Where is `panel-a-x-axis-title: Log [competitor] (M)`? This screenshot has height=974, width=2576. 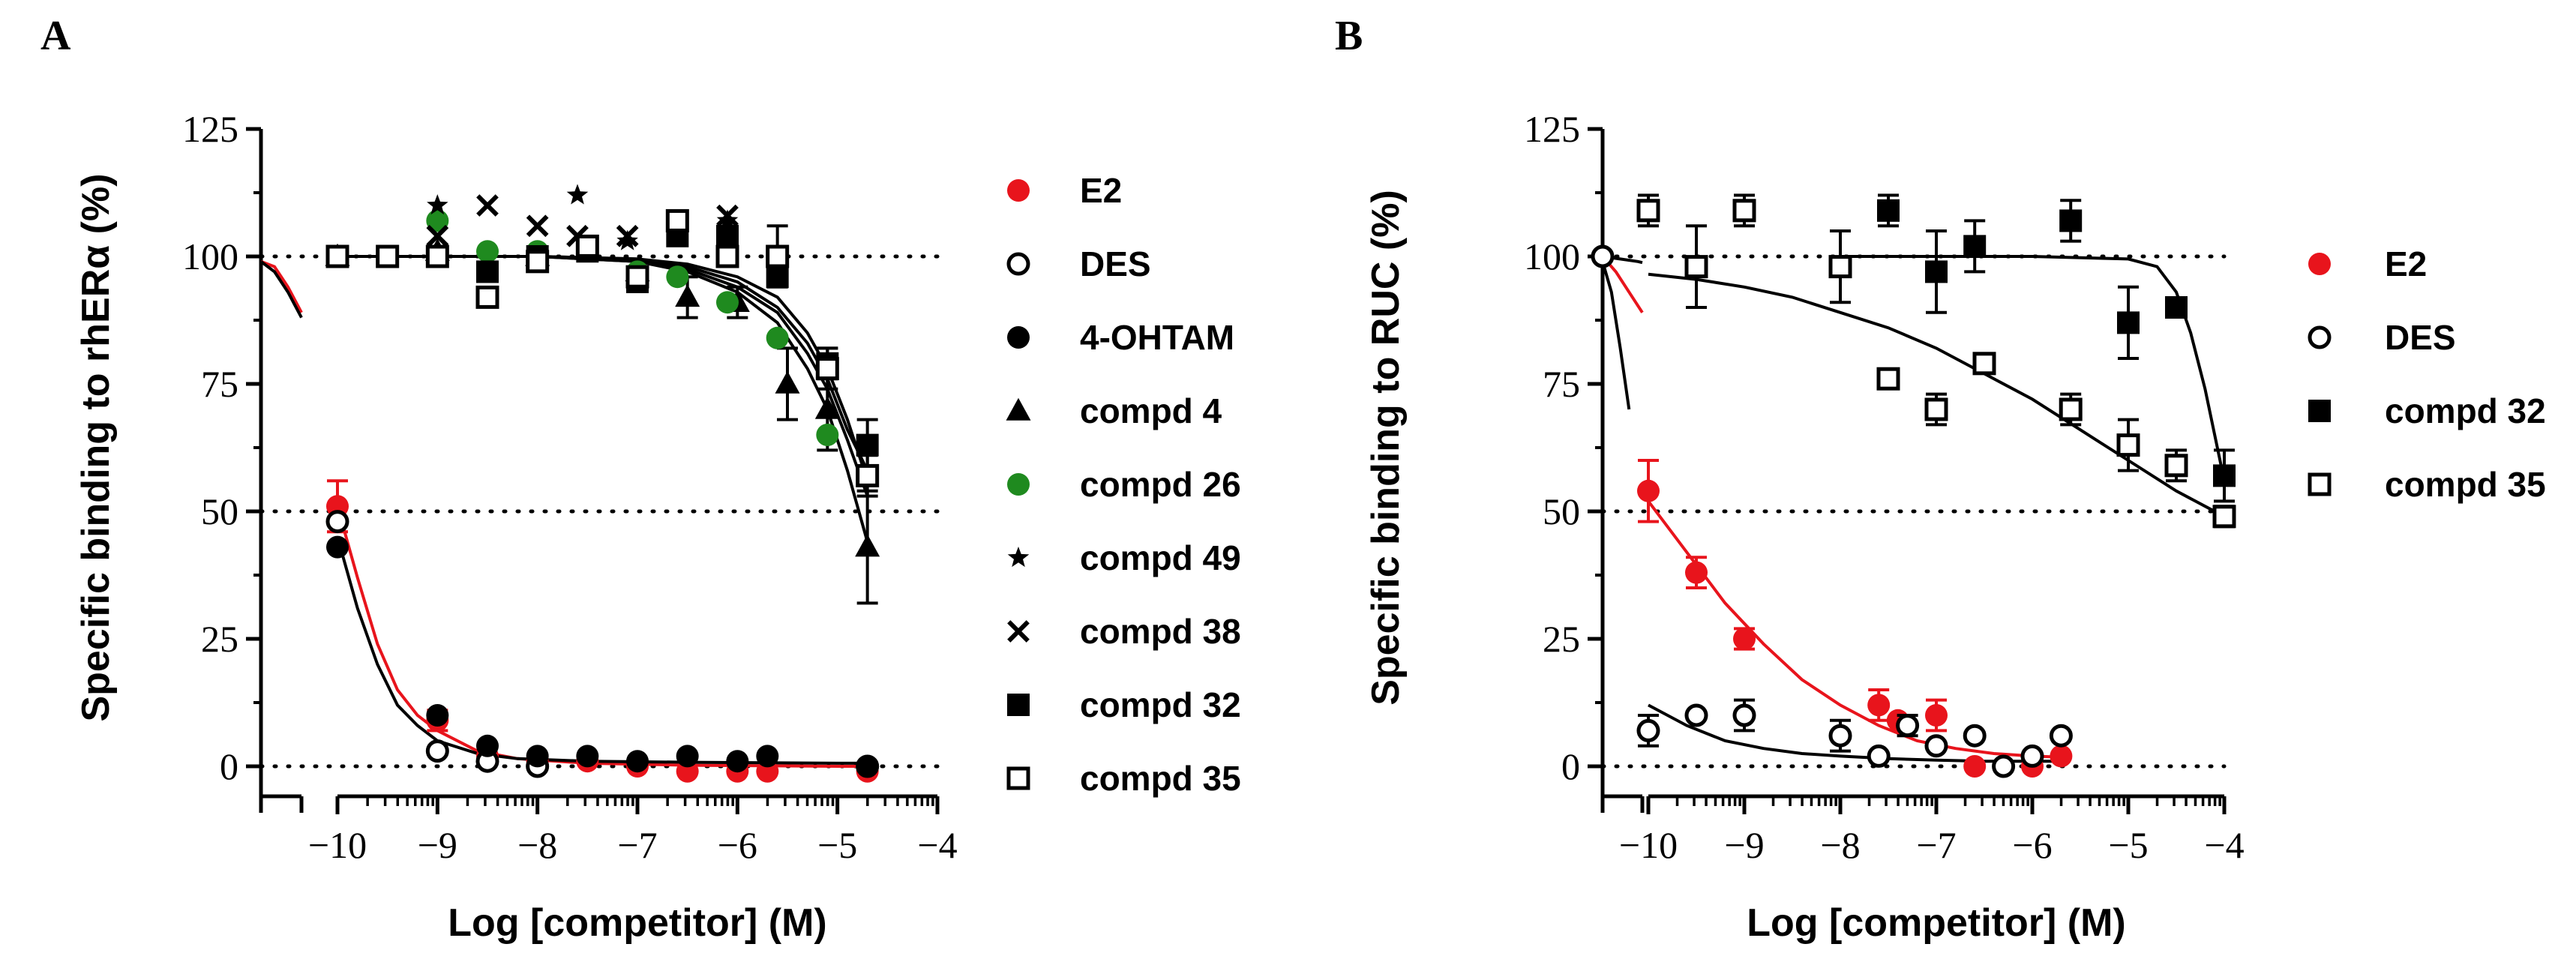 panel-a-x-axis-title: Log [competitor] (M) is located at coordinates (637, 923).